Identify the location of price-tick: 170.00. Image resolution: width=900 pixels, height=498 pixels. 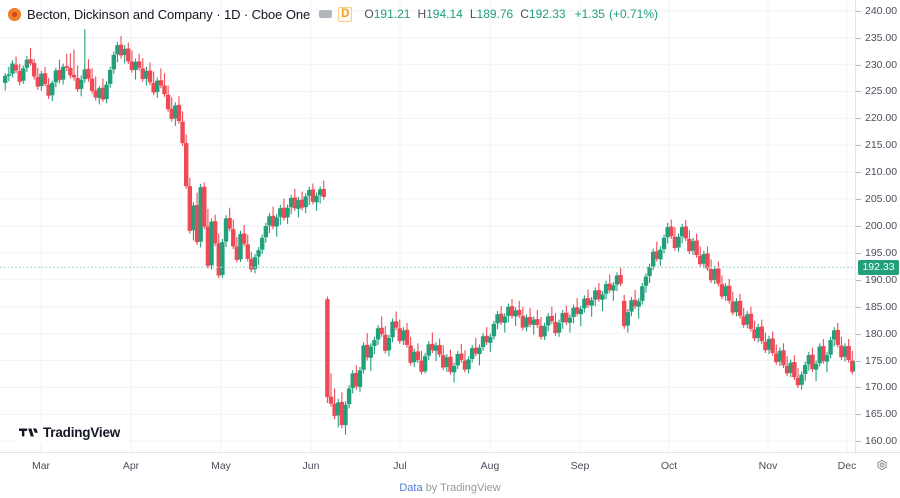
(878, 387).